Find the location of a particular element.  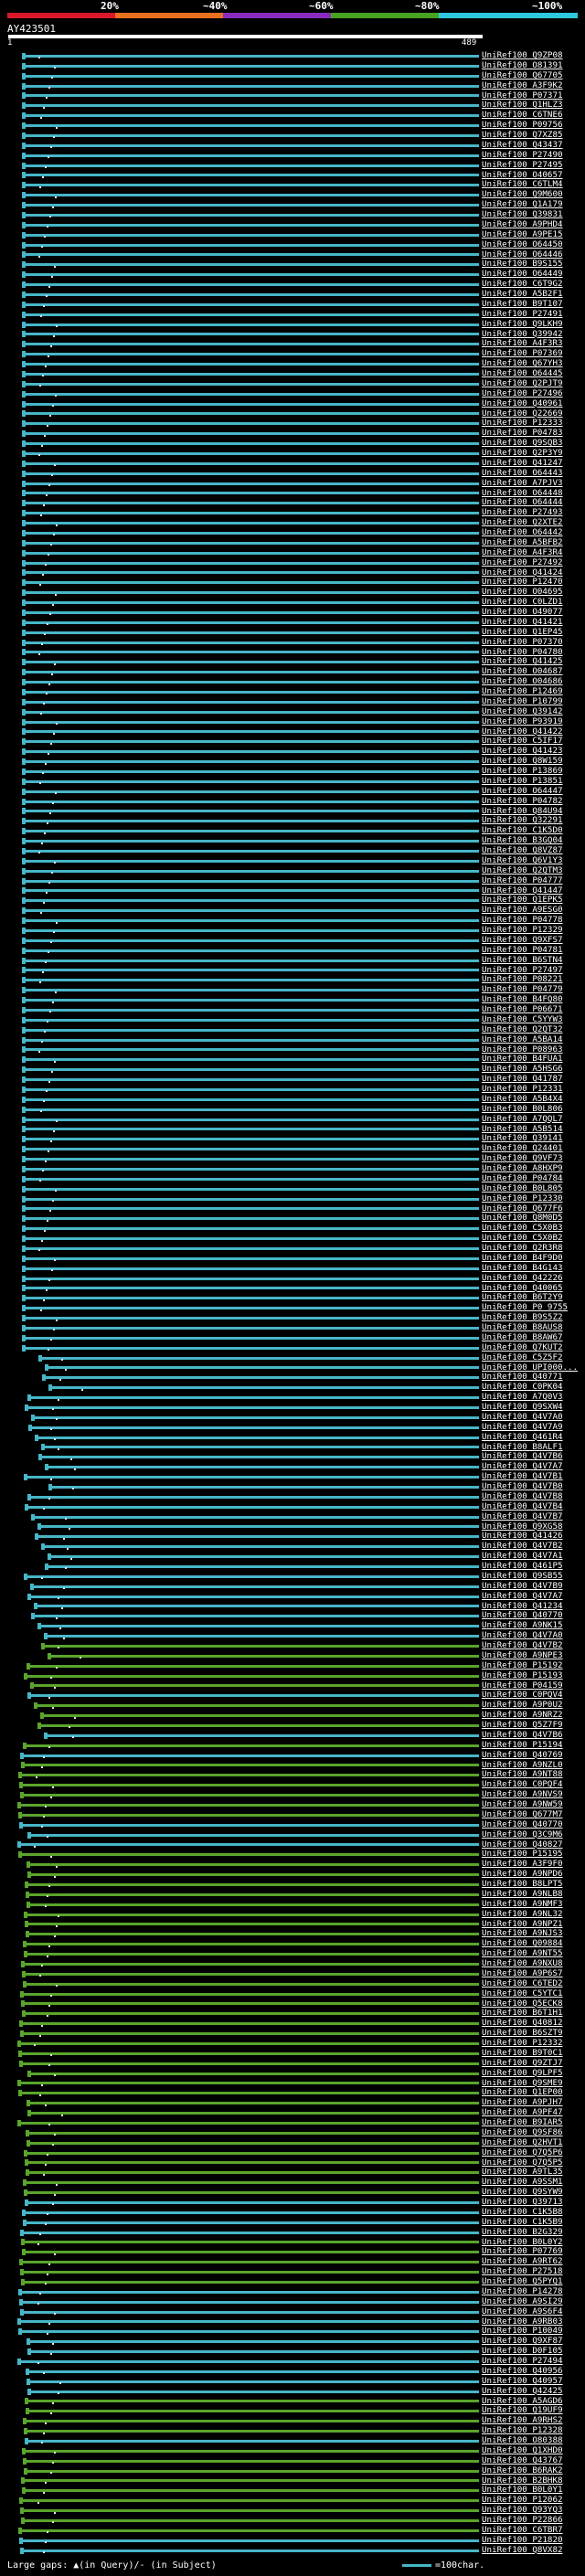

hit-label-link: UniRef100_A7PJV3 is located at coordinates (522, 482).